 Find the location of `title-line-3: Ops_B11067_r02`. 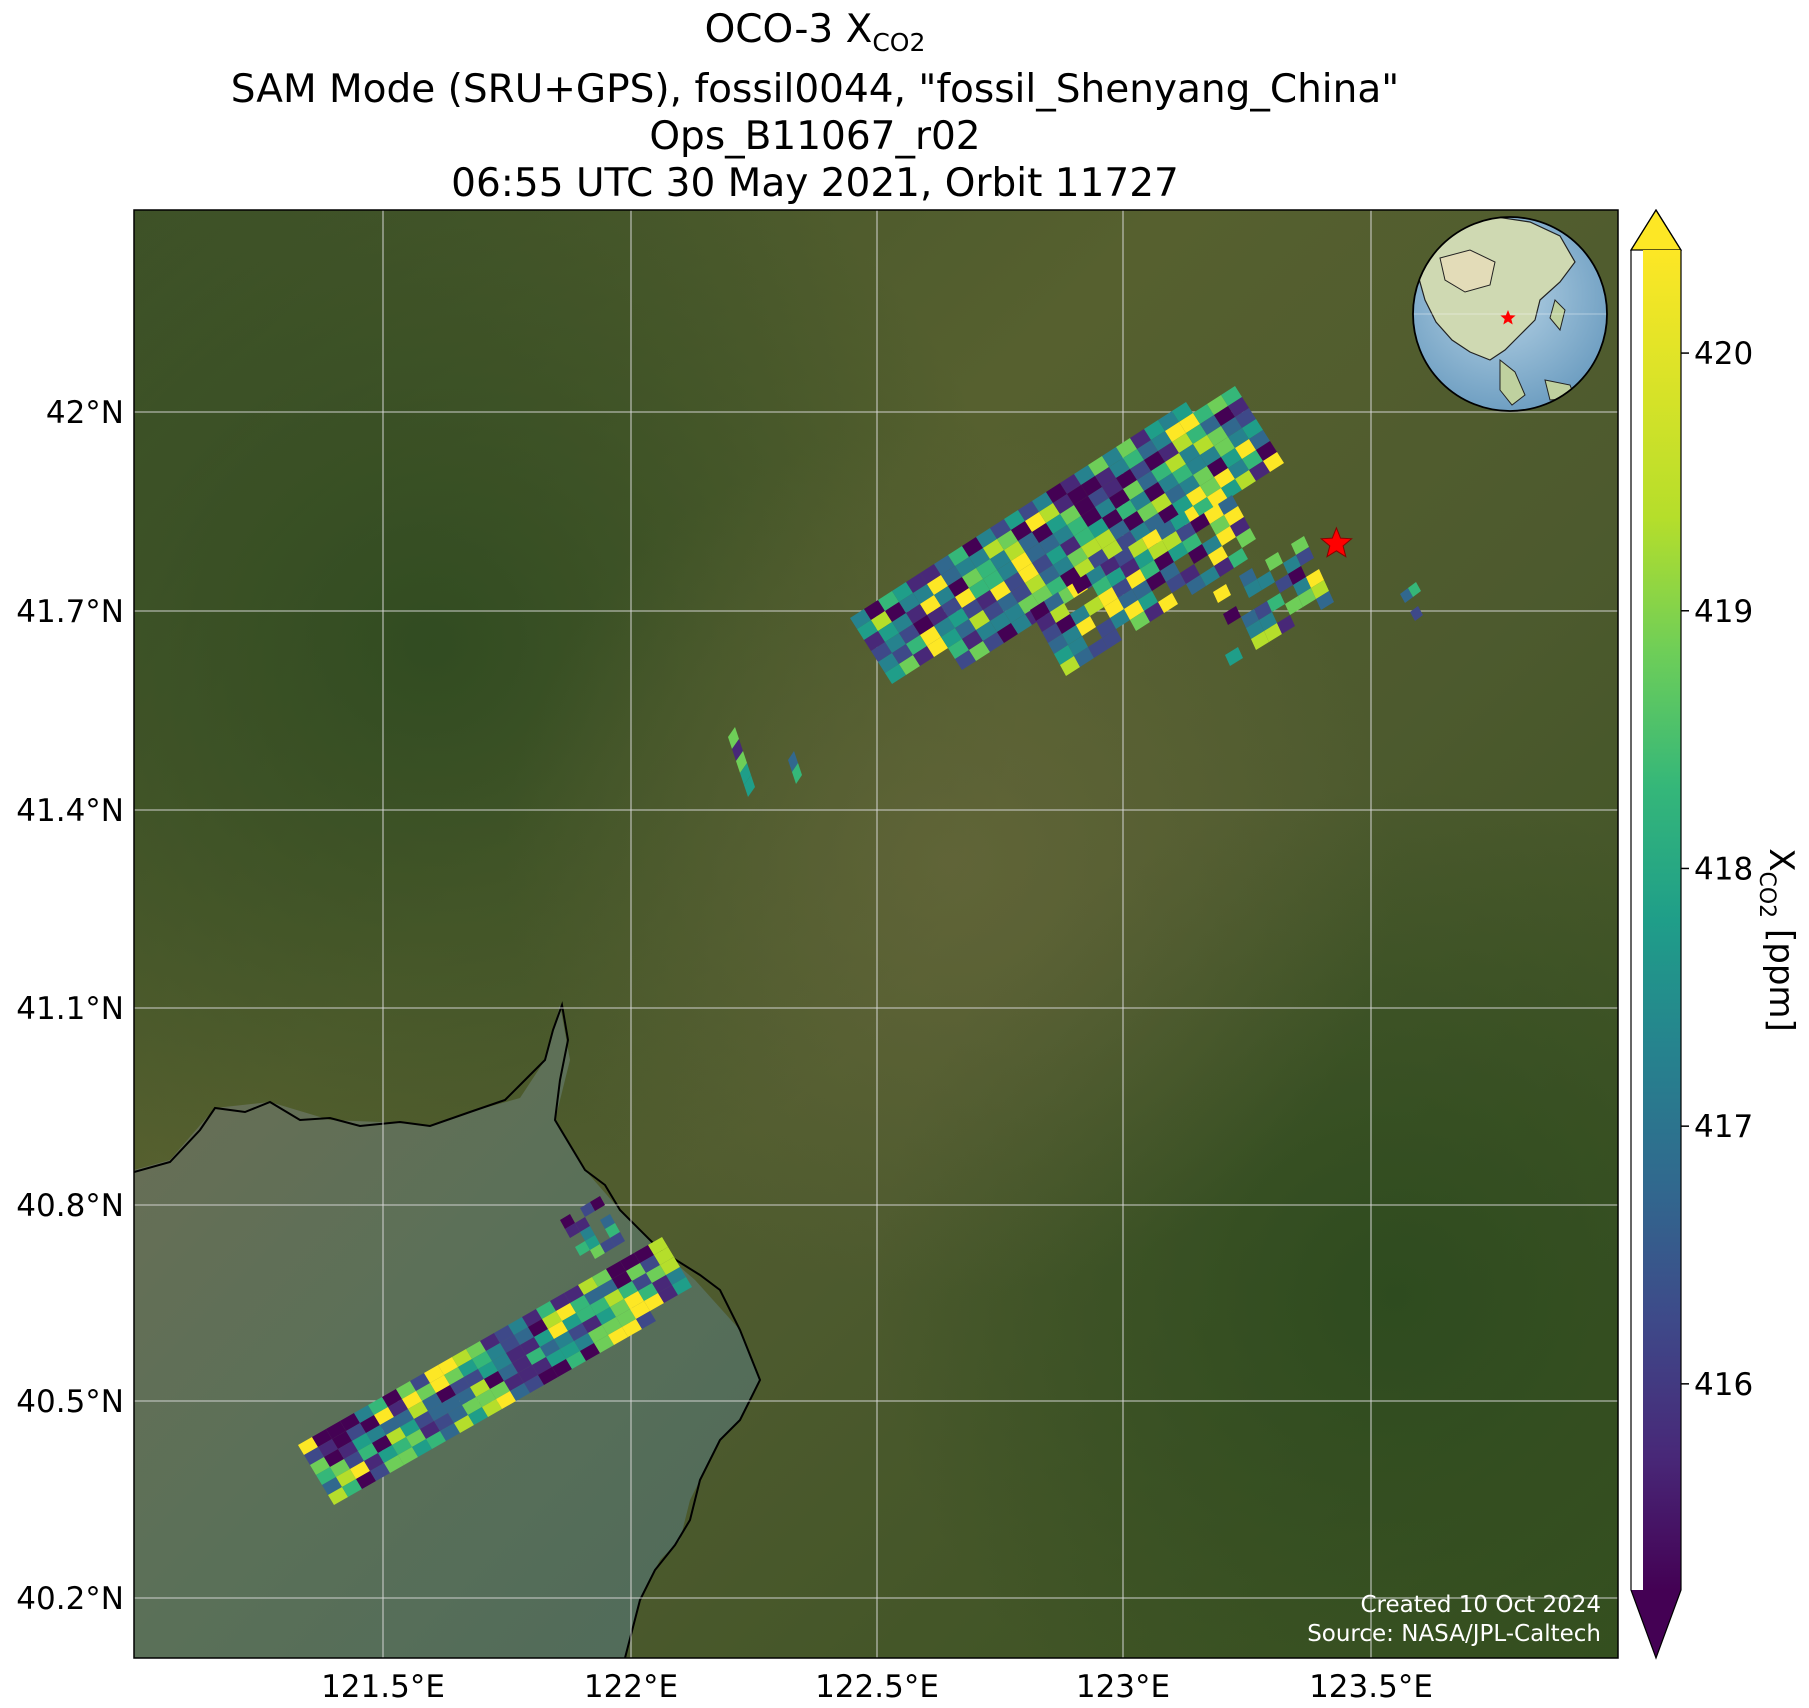

title-line-3: Ops_B11067_r02 is located at coordinates (815, 136).